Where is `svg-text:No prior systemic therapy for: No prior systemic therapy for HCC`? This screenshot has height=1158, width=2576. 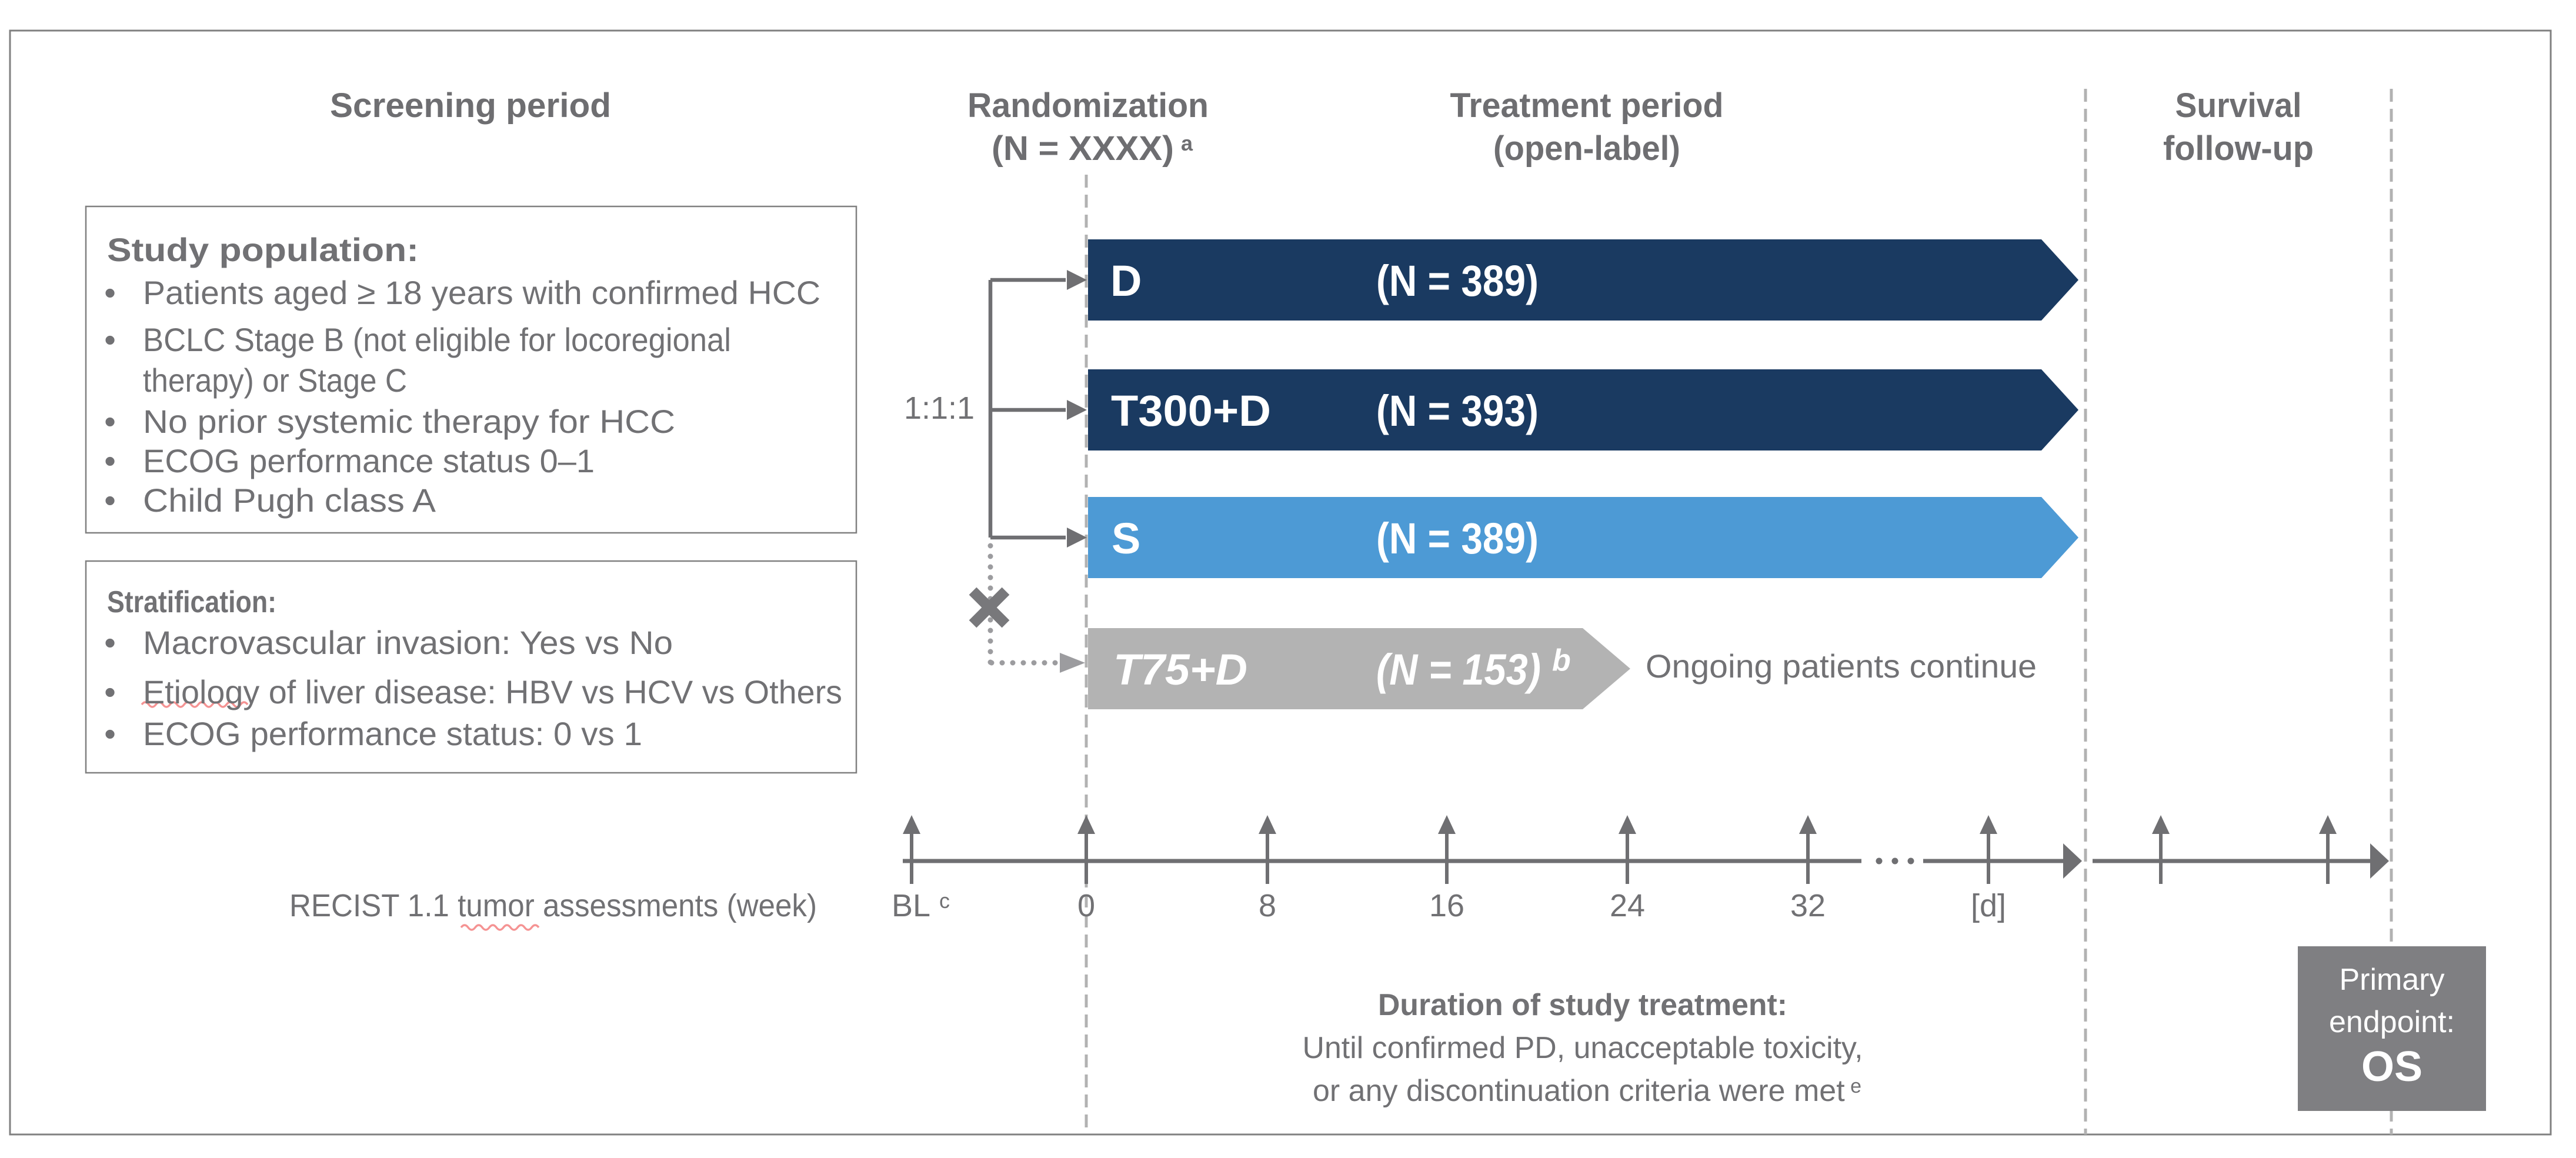
svg-text:No prior systemic therapy for: No prior systemic therapy for HCC is located at coordinates (409, 421).